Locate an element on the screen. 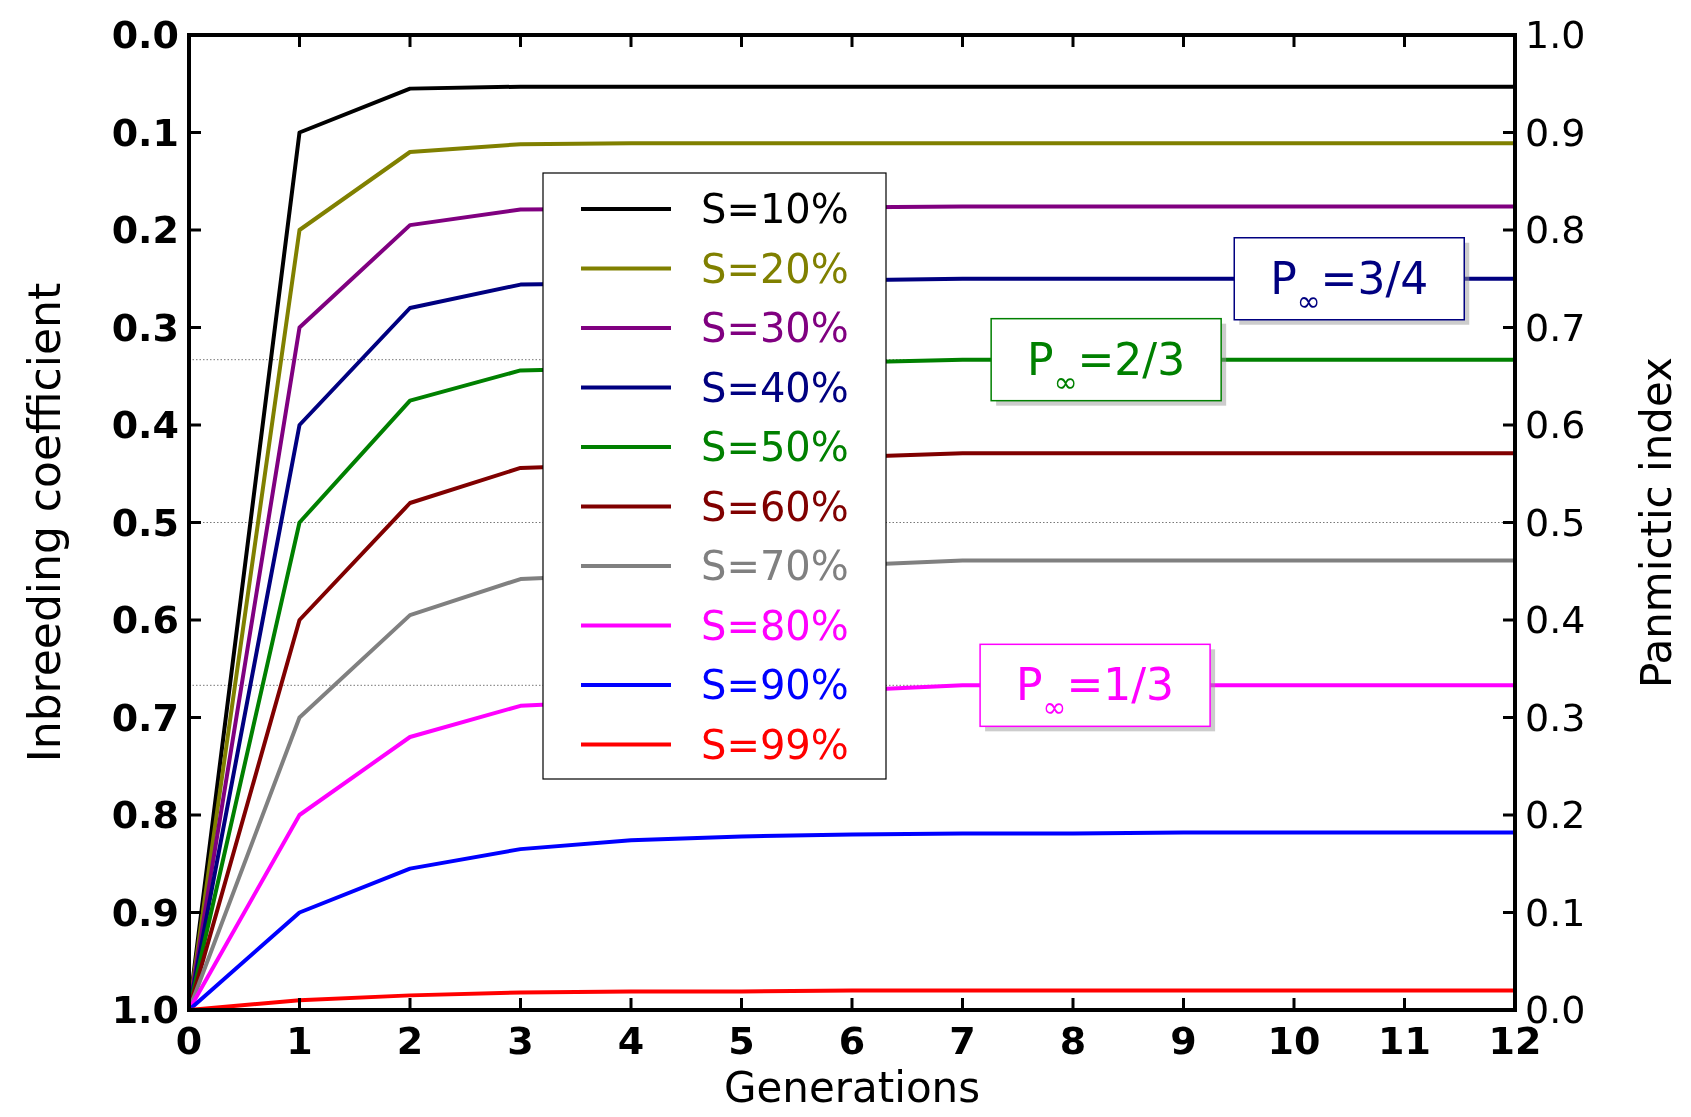 The image size is (1691, 1117). y-tick-label: 0.8 is located at coordinates (145, 815).